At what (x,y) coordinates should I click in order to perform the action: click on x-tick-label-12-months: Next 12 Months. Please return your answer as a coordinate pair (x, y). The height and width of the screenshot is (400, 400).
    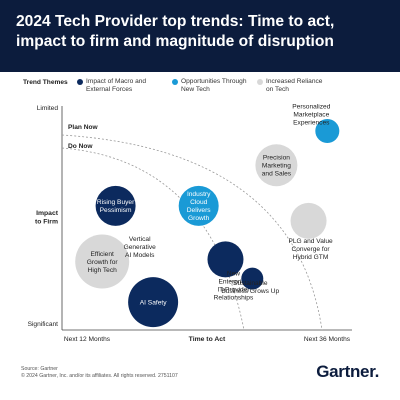
    Looking at the image, I should click on (87, 339).